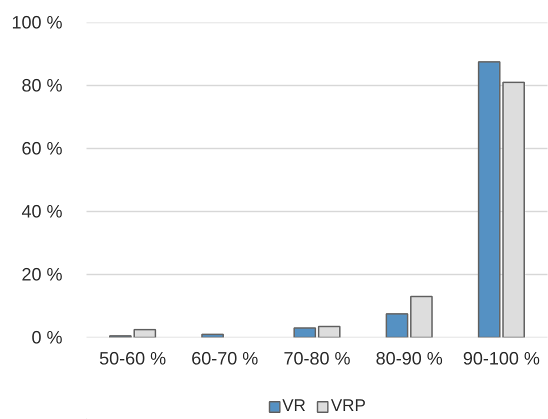 Image resolution: width=548 pixels, height=419 pixels. What do you see at coordinates (42, 212) in the screenshot?
I see `y-tick-label: 40 %` at bounding box center [42, 212].